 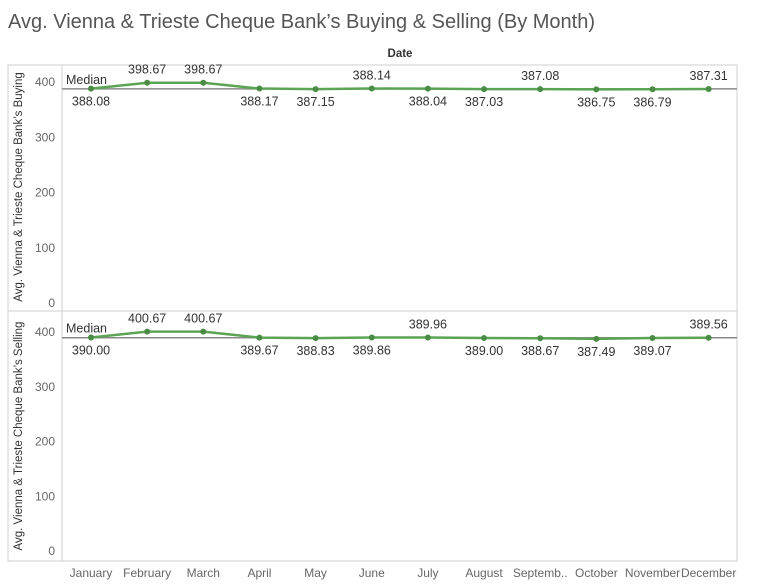 I want to click on data-label: 389.96, so click(x=428, y=324).